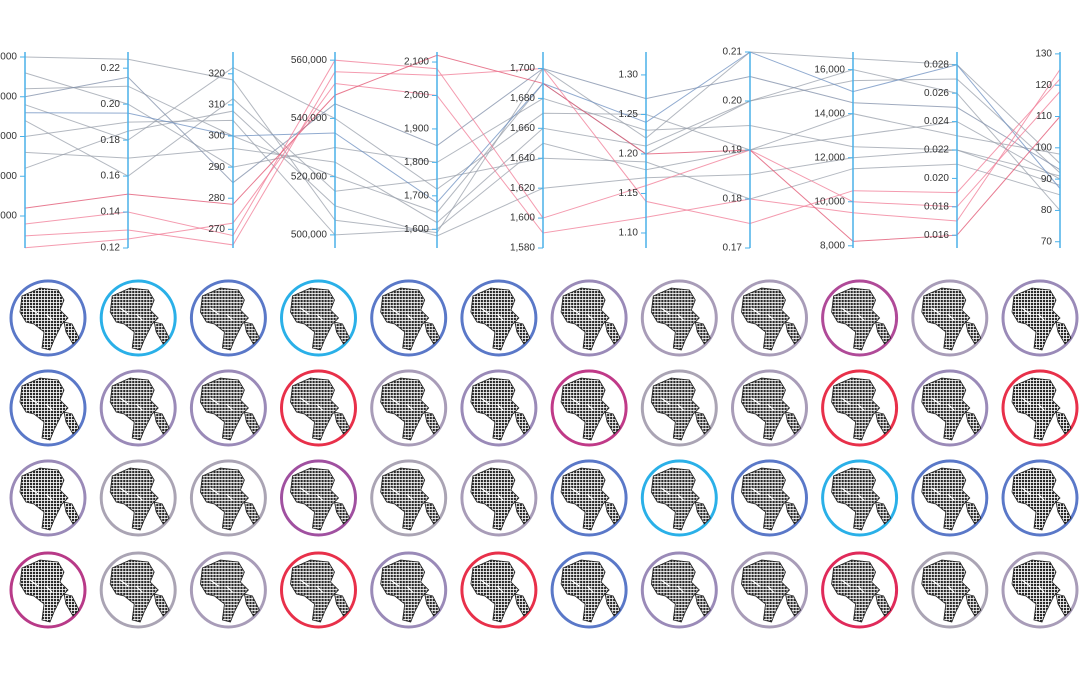 The height and width of the screenshot is (675, 1080). Describe the element at coordinates (936, 93) in the screenshot. I see `tick-label: 0.026` at that location.